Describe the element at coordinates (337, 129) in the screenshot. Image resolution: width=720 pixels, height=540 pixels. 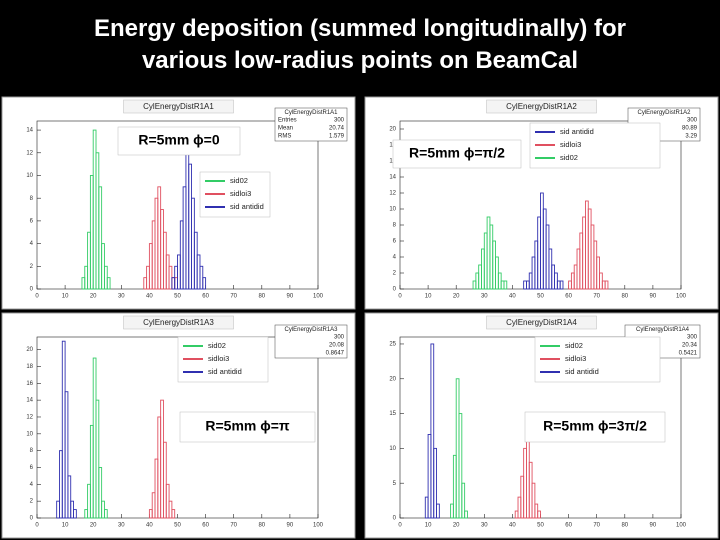
I see `stats-value: 20.74` at that location.